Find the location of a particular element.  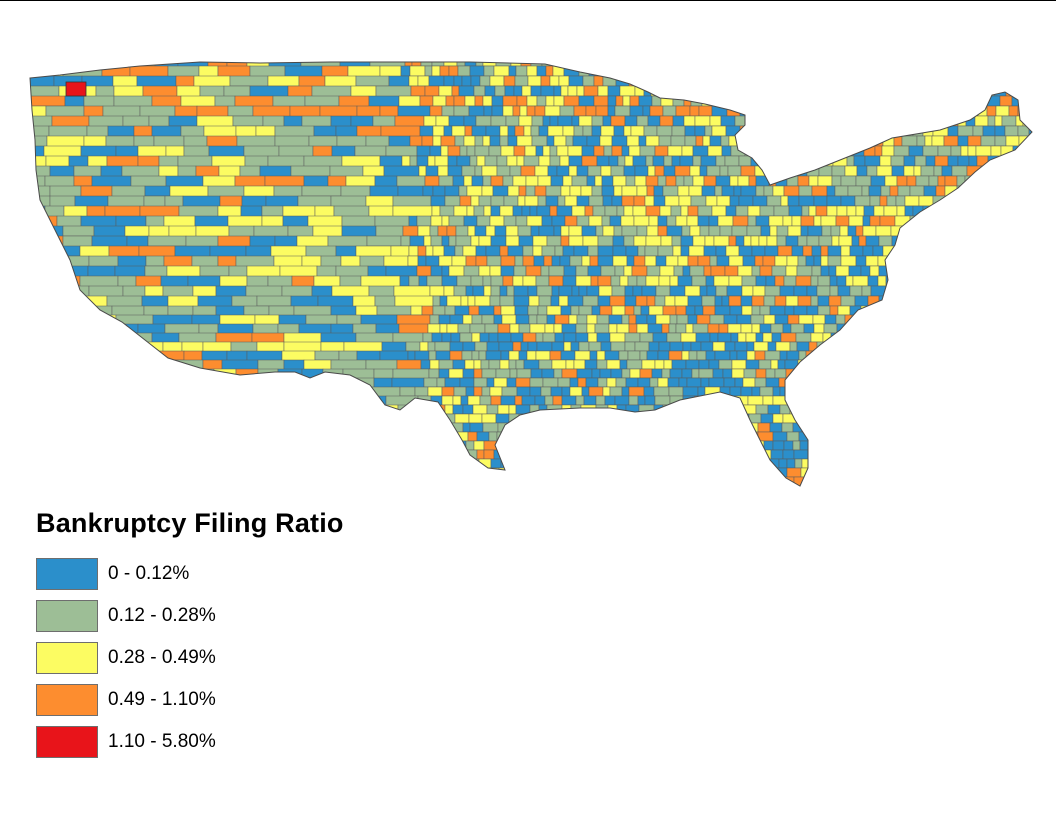

legend-item-4: 1.10 - 5.80% is located at coordinates (190, 742).